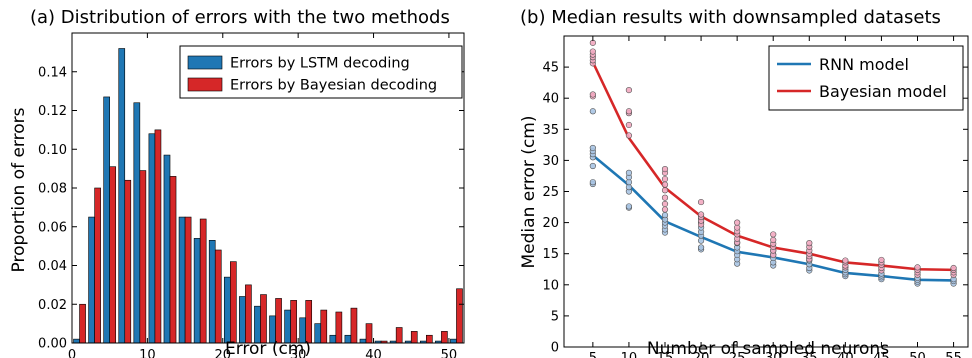 This screenshot has height=358, width=972. What do you see at coordinates (268, 348) in the screenshot?
I see `panel-a-xlabel: Error (cm)` at bounding box center [268, 348].